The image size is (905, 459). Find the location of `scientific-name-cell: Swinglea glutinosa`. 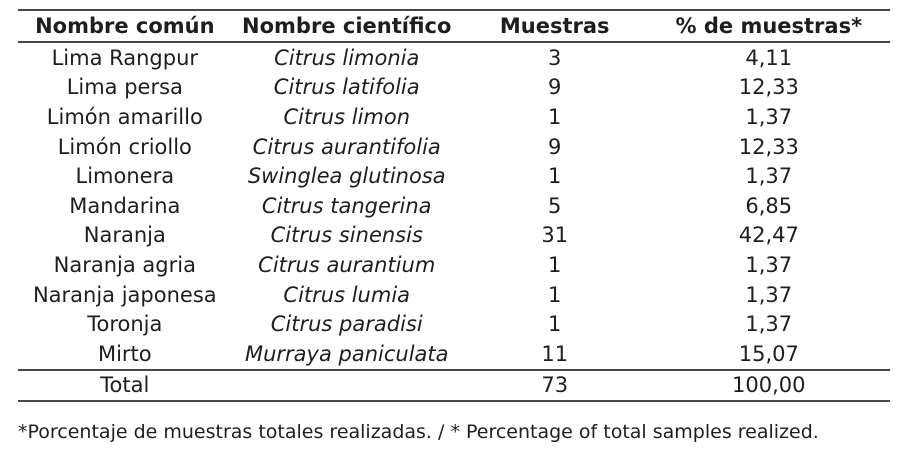

scientific-name-cell: Swinglea glutinosa is located at coordinates (346, 176).